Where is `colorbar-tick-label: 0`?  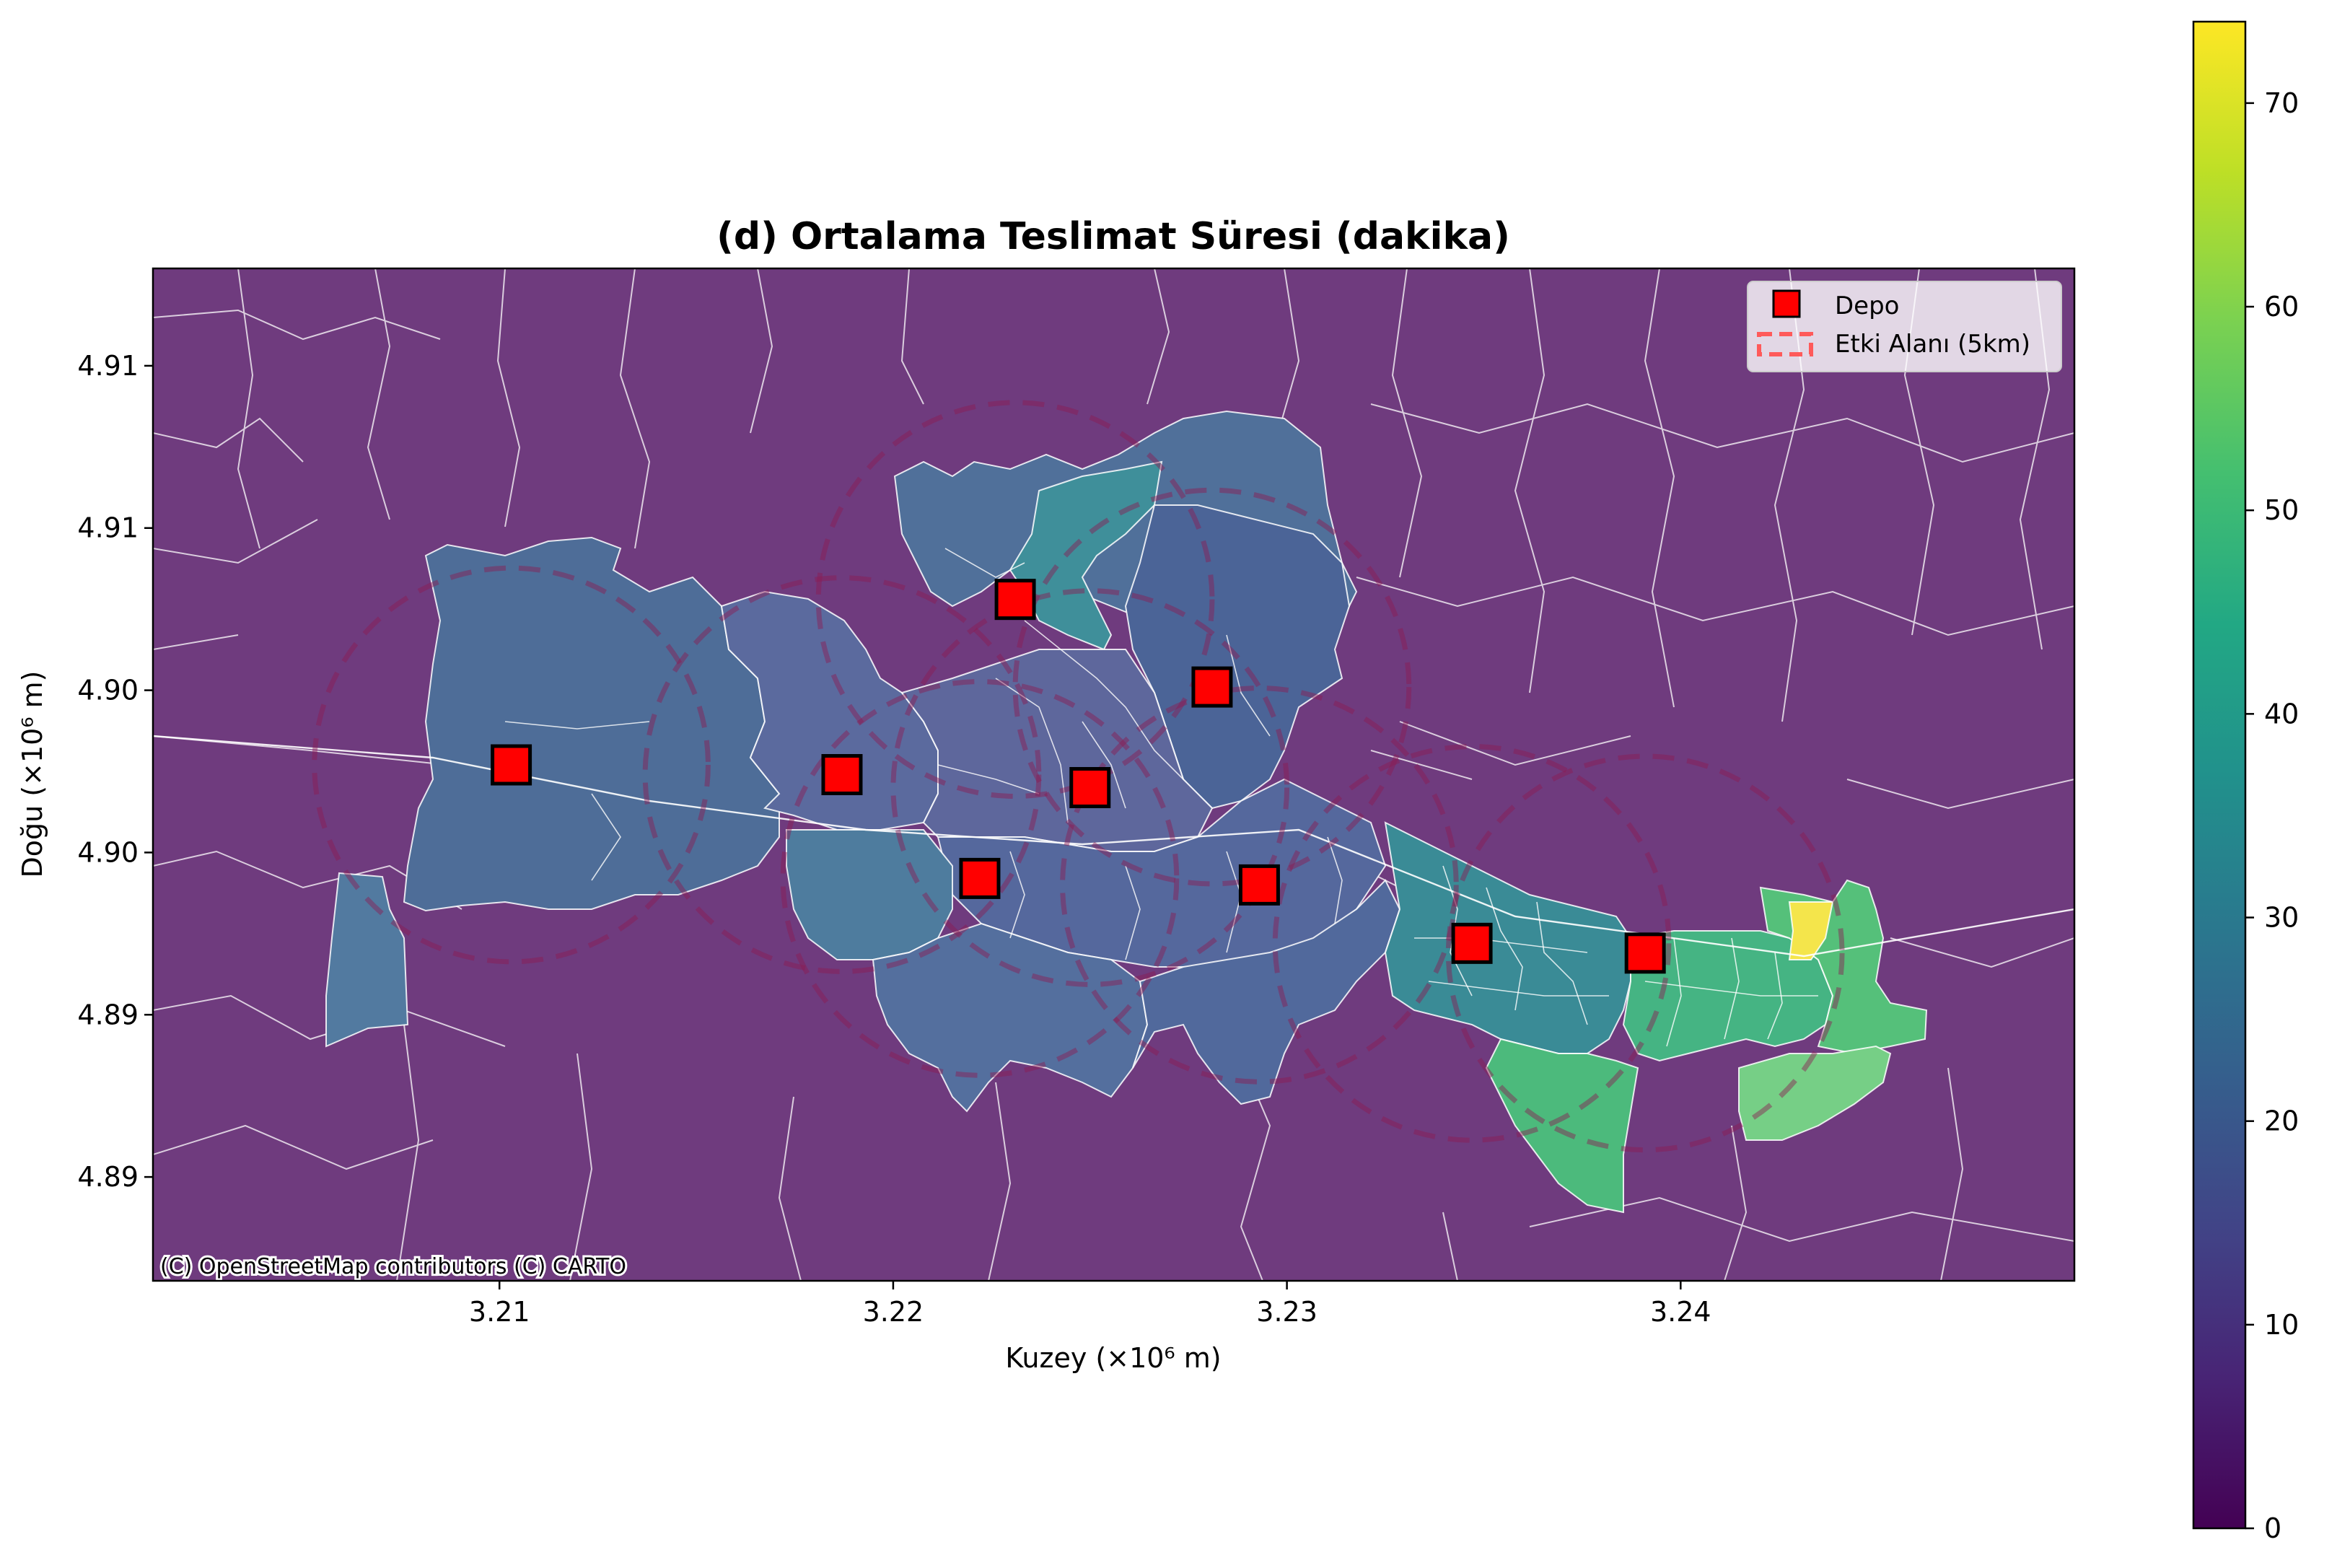 colorbar-tick-label: 0 is located at coordinates (2272, 1528).